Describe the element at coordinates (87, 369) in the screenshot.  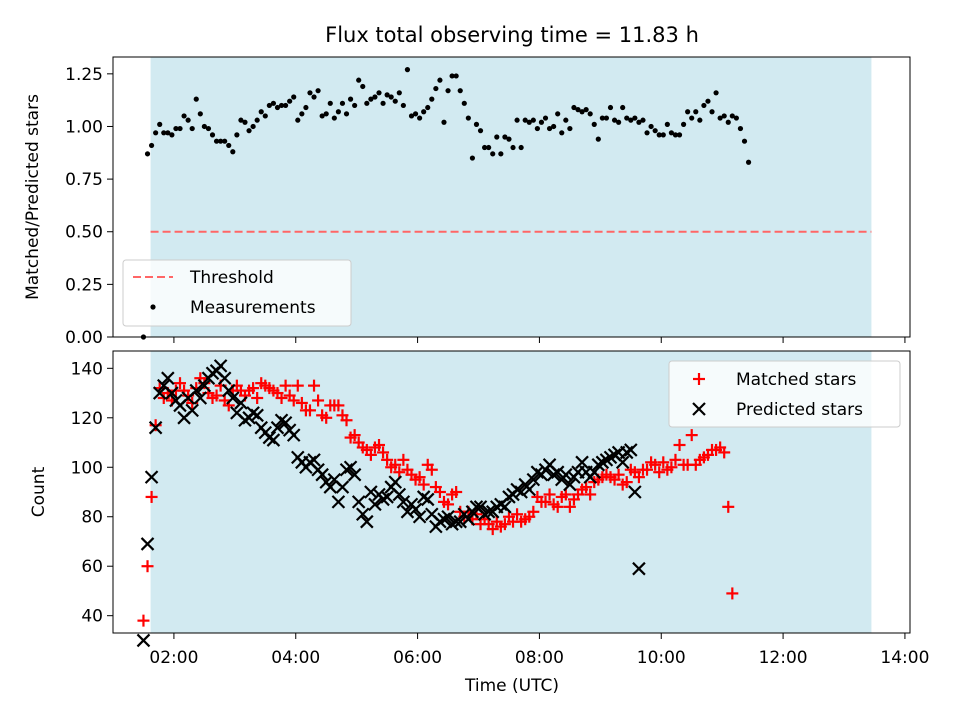
I see `bottom-y-tick-label: 140` at that location.